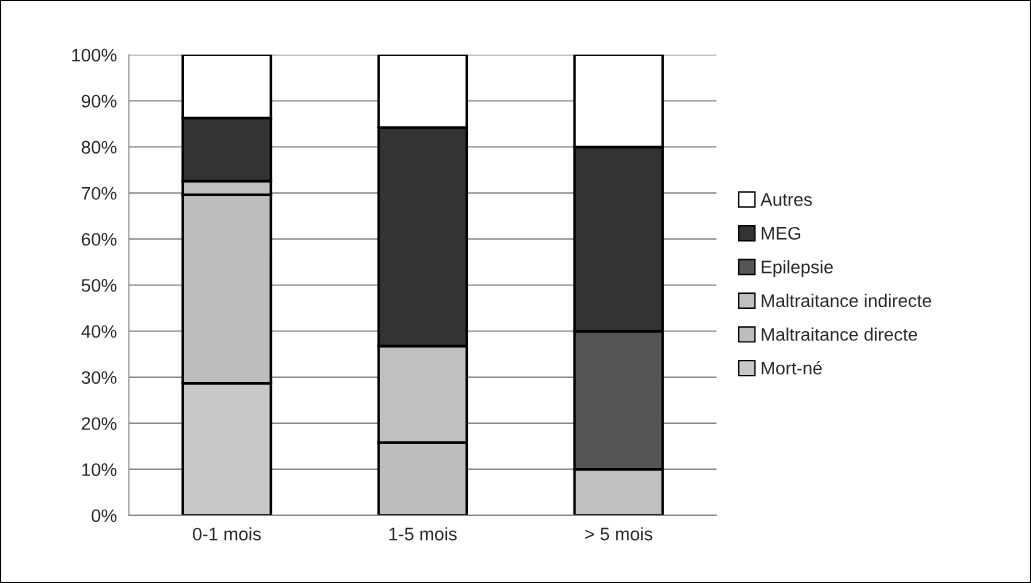 The width and height of the screenshot is (1031, 583). Describe the element at coordinates (791, 368) in the screenshot. I see `legend-label: Mort-né` at that location.